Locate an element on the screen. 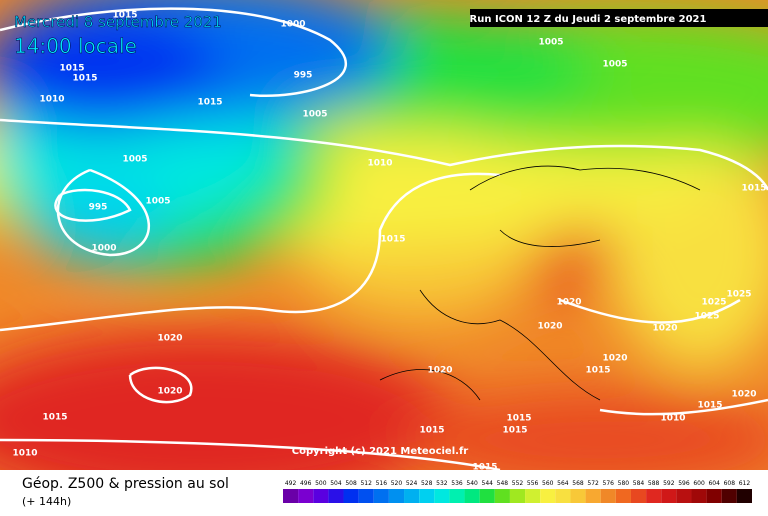  footer-title: Géop. Z500 & pression au sol is located at coordinates (125, 484).